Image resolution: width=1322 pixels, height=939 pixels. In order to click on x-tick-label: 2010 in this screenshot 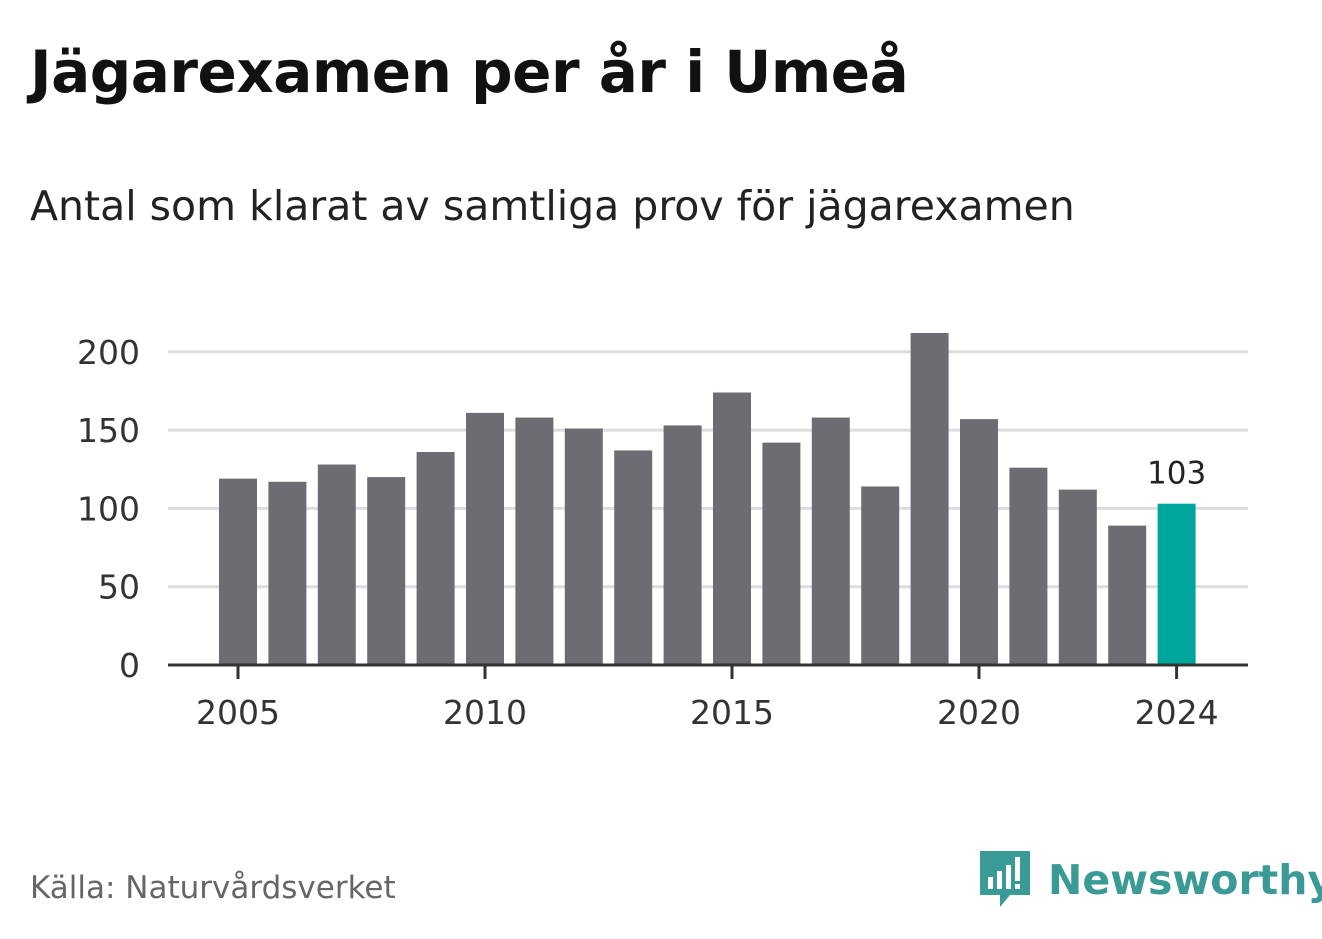, I will do `click(485, 712)`.